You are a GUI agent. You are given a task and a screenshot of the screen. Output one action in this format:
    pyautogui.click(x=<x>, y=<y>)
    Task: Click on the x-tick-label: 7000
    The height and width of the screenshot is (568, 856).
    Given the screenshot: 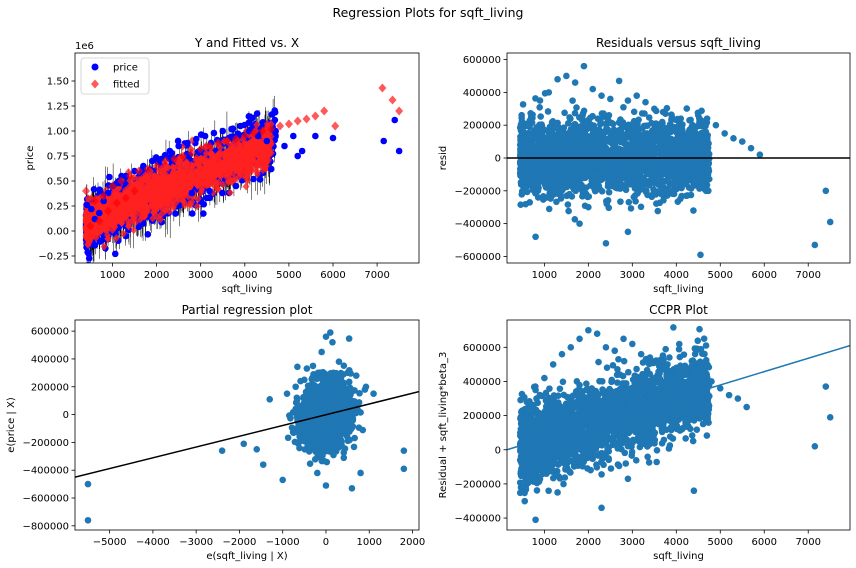 What is the action you would take?
    pyautogui.click(x=376, y=275)
    